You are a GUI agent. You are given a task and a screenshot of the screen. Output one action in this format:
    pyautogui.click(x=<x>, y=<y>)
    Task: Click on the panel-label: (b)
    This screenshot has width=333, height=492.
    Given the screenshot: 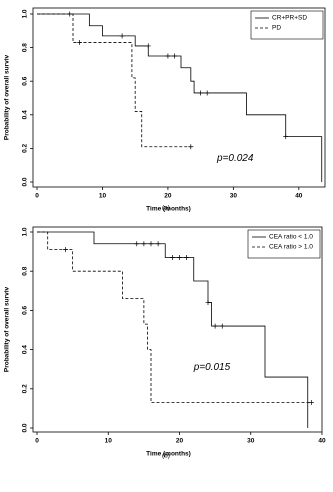 What is the action you would take?
    pyautogui.click(x=166, y=456)
    